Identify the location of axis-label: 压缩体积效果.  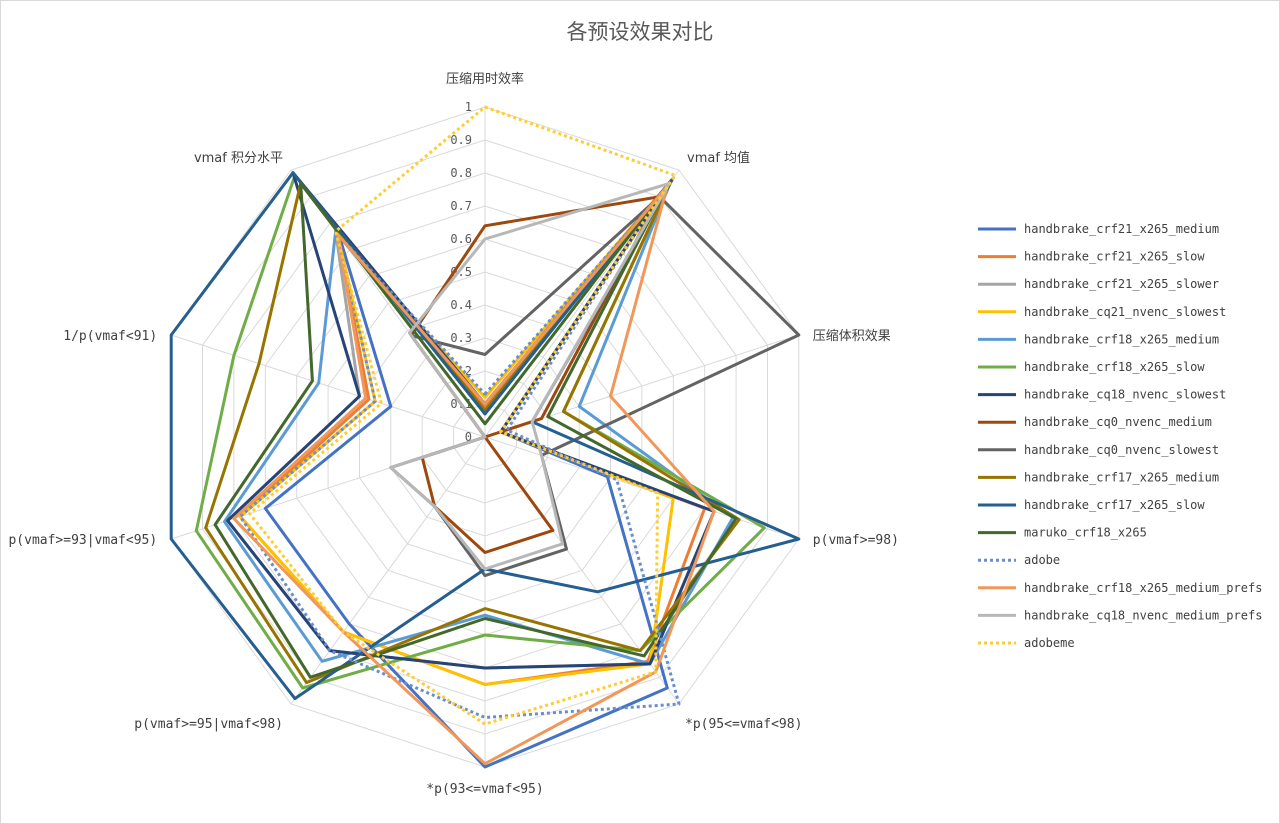
(852, 336).